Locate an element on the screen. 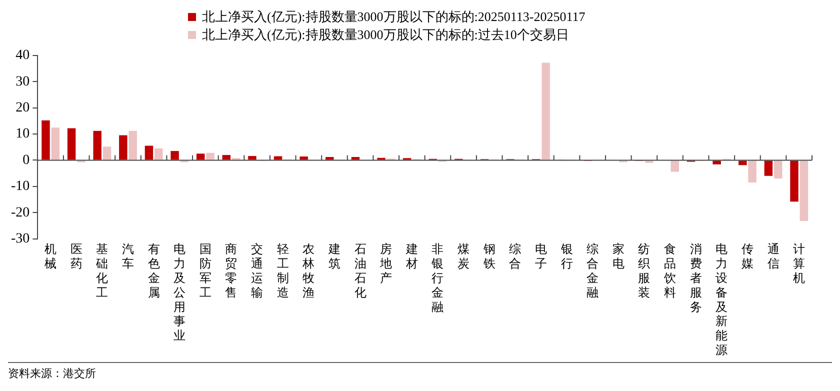 This screenshot has height=391, width=840. y-tick-label: 20 is located at coordinates (23, 108).